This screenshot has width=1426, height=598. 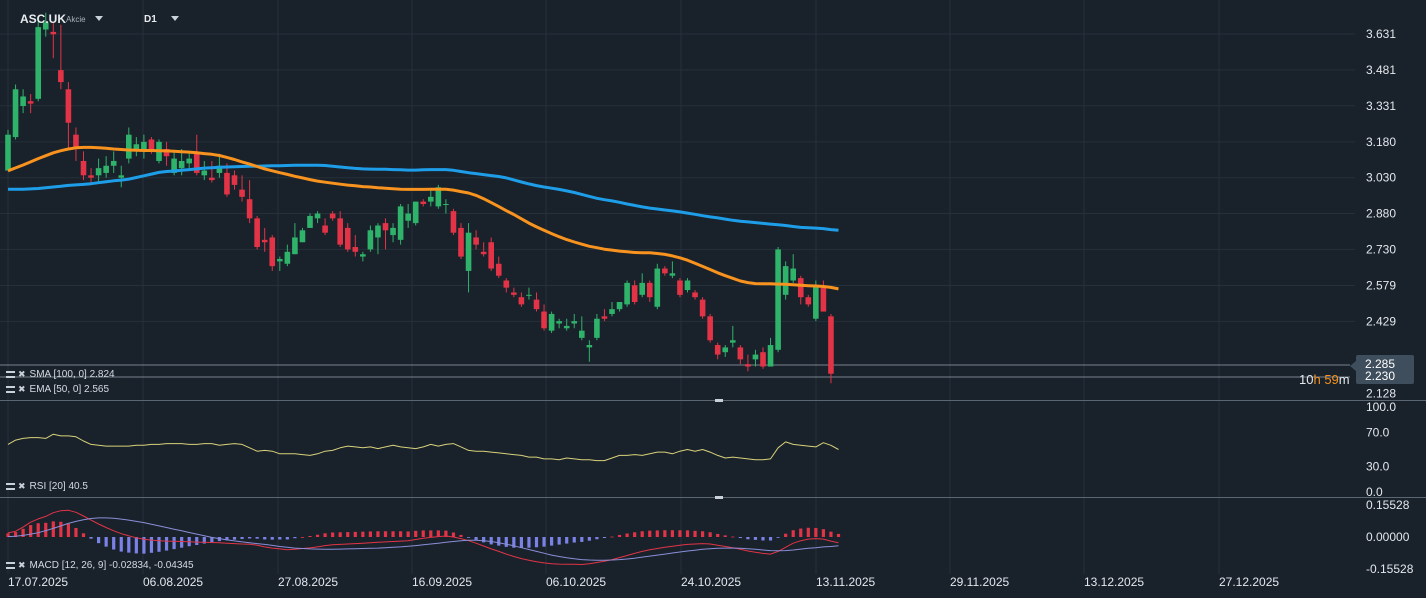 I want to click on price-axis-label: 2.429, so click(x=1381, y=321).